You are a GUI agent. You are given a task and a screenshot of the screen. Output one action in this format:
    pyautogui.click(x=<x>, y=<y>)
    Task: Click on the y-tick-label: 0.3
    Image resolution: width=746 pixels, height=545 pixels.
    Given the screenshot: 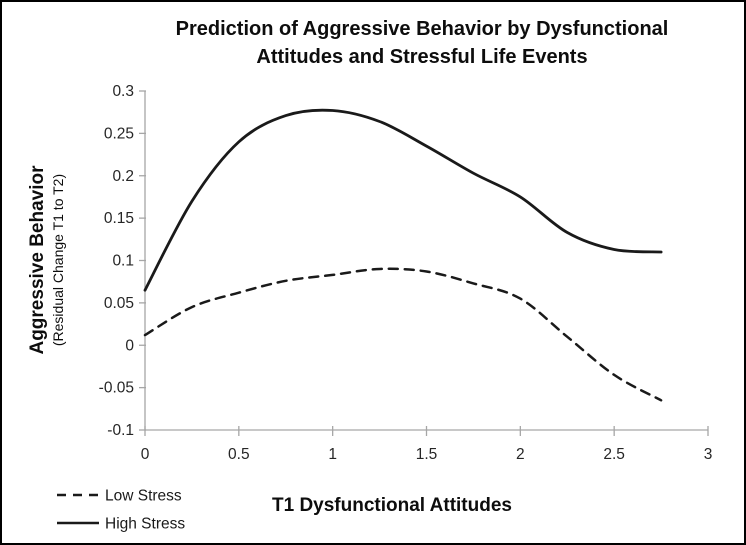 What is the action you would take?
    pyautogui.click(x=123, y=91)
    